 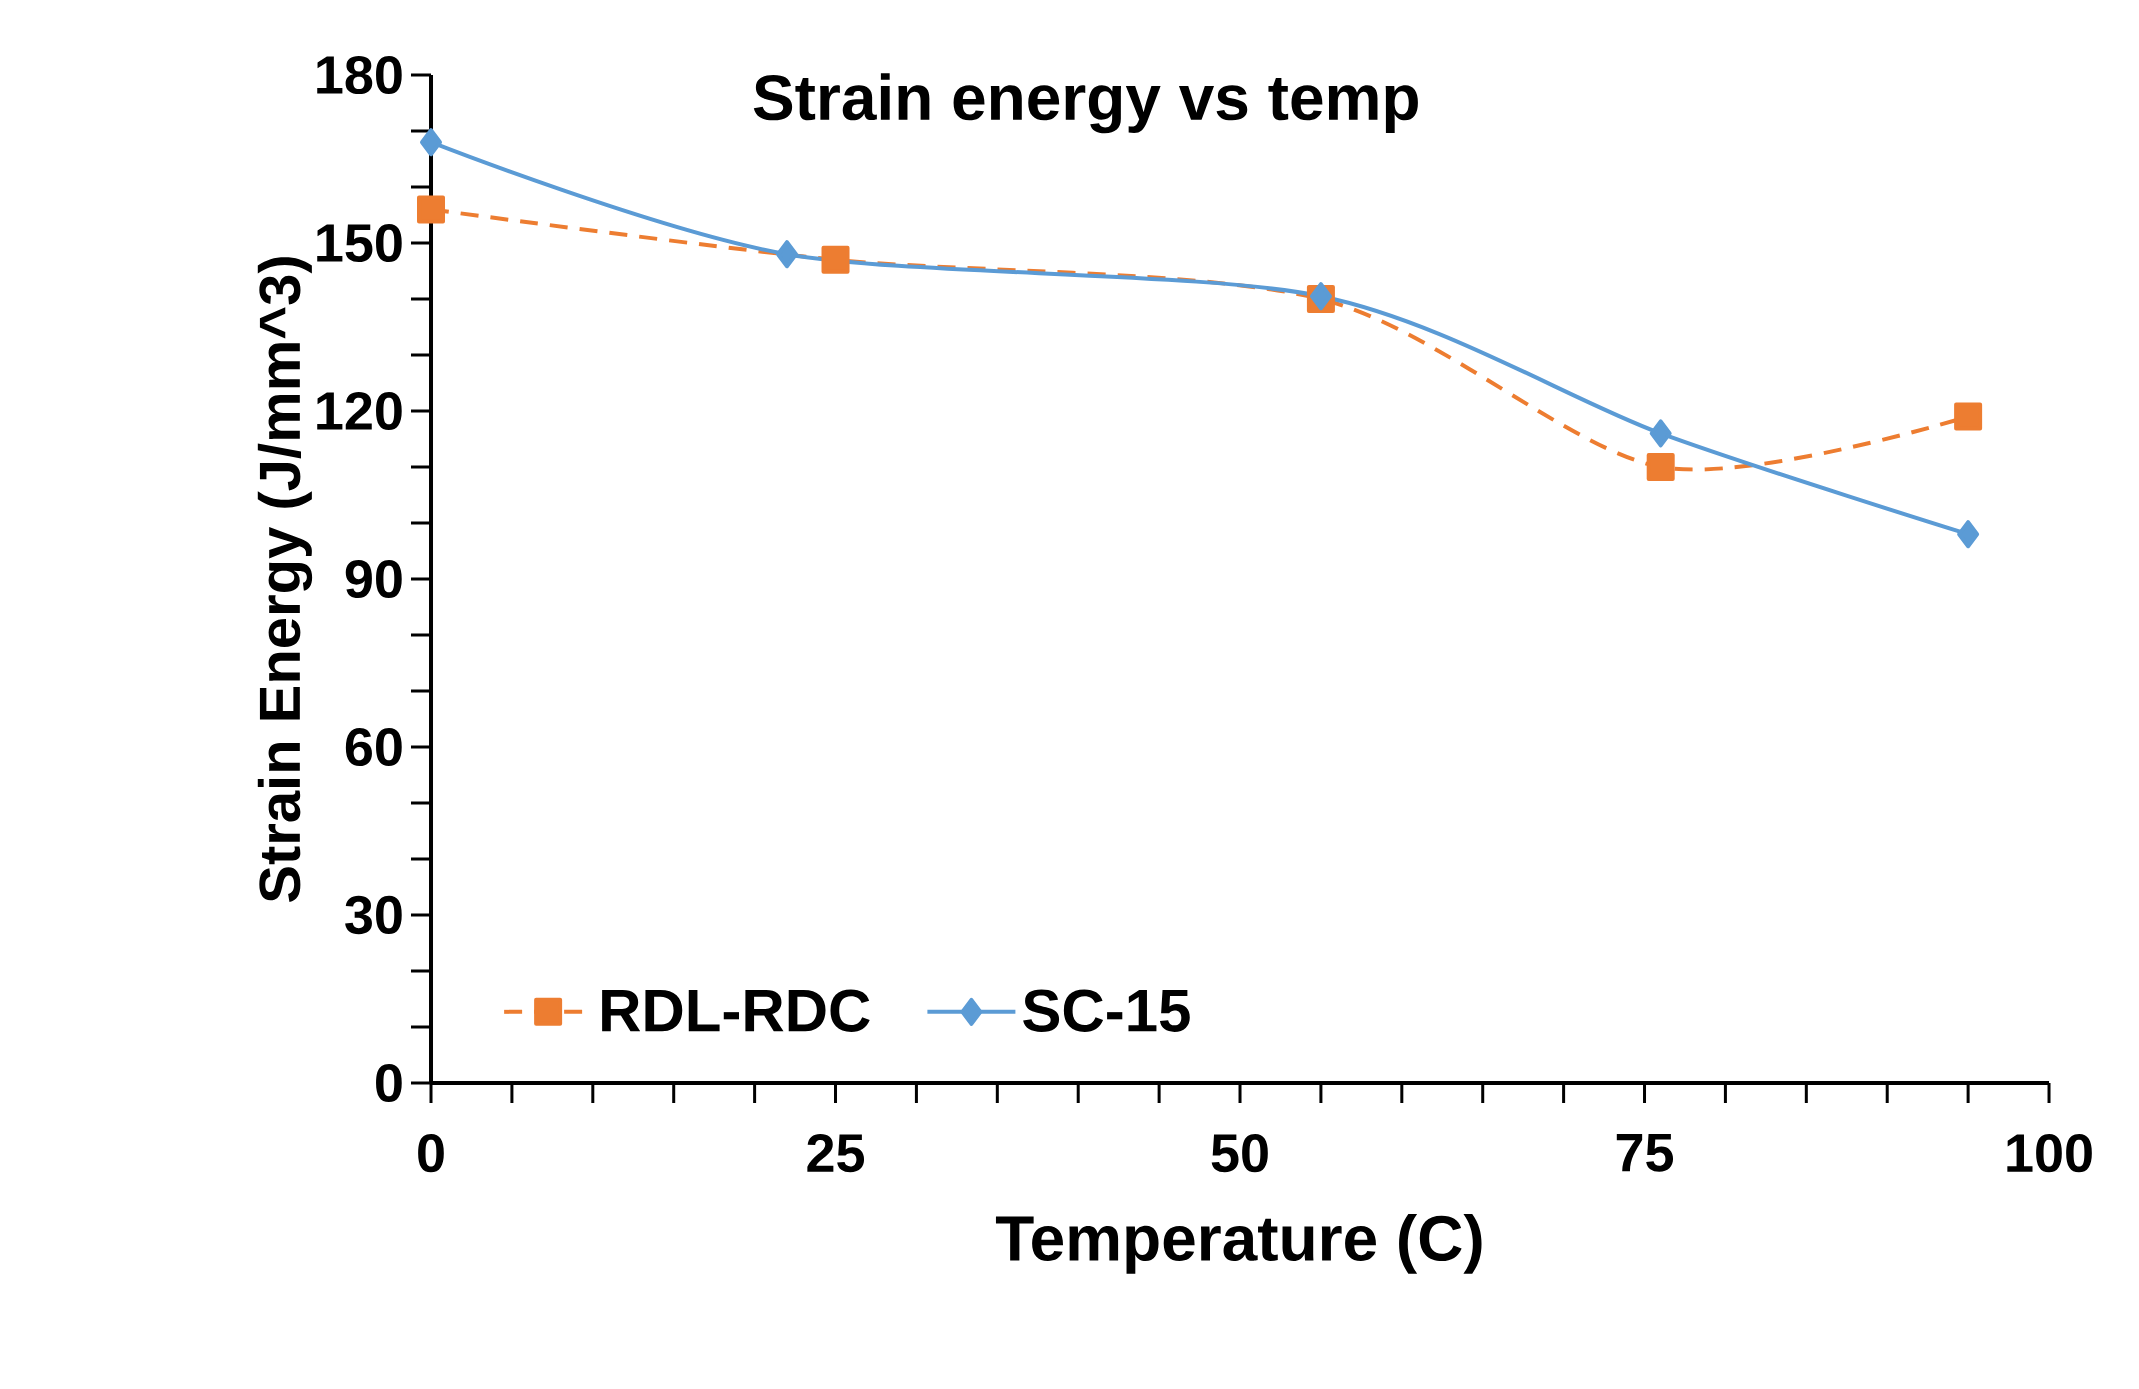 What do you see at coordinates (836, 1153) in the screenshot?
I see `x-tick-label: 25` at bounding box center [836, 1153].